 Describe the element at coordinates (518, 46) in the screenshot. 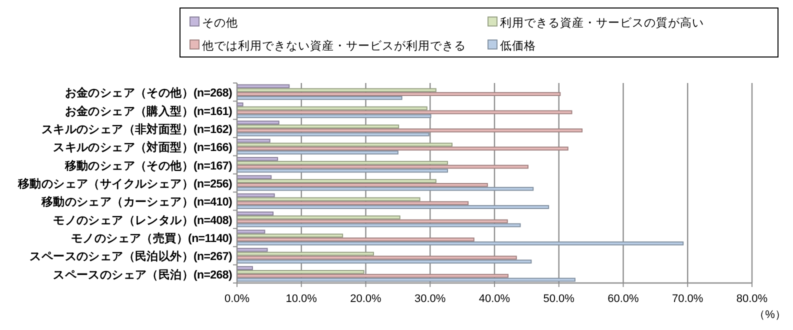

I see `legend-label: 低価格` at that location.